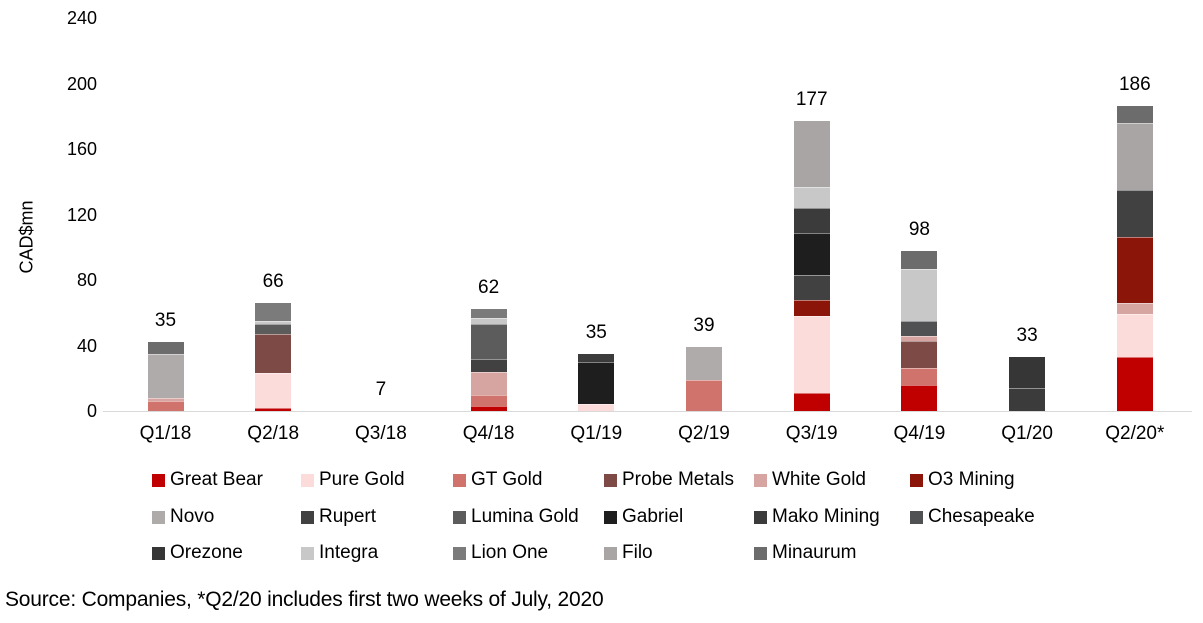 The image size is (1203, 623). I want to click on legend-item-label: Minaurum, so click(814, 552).